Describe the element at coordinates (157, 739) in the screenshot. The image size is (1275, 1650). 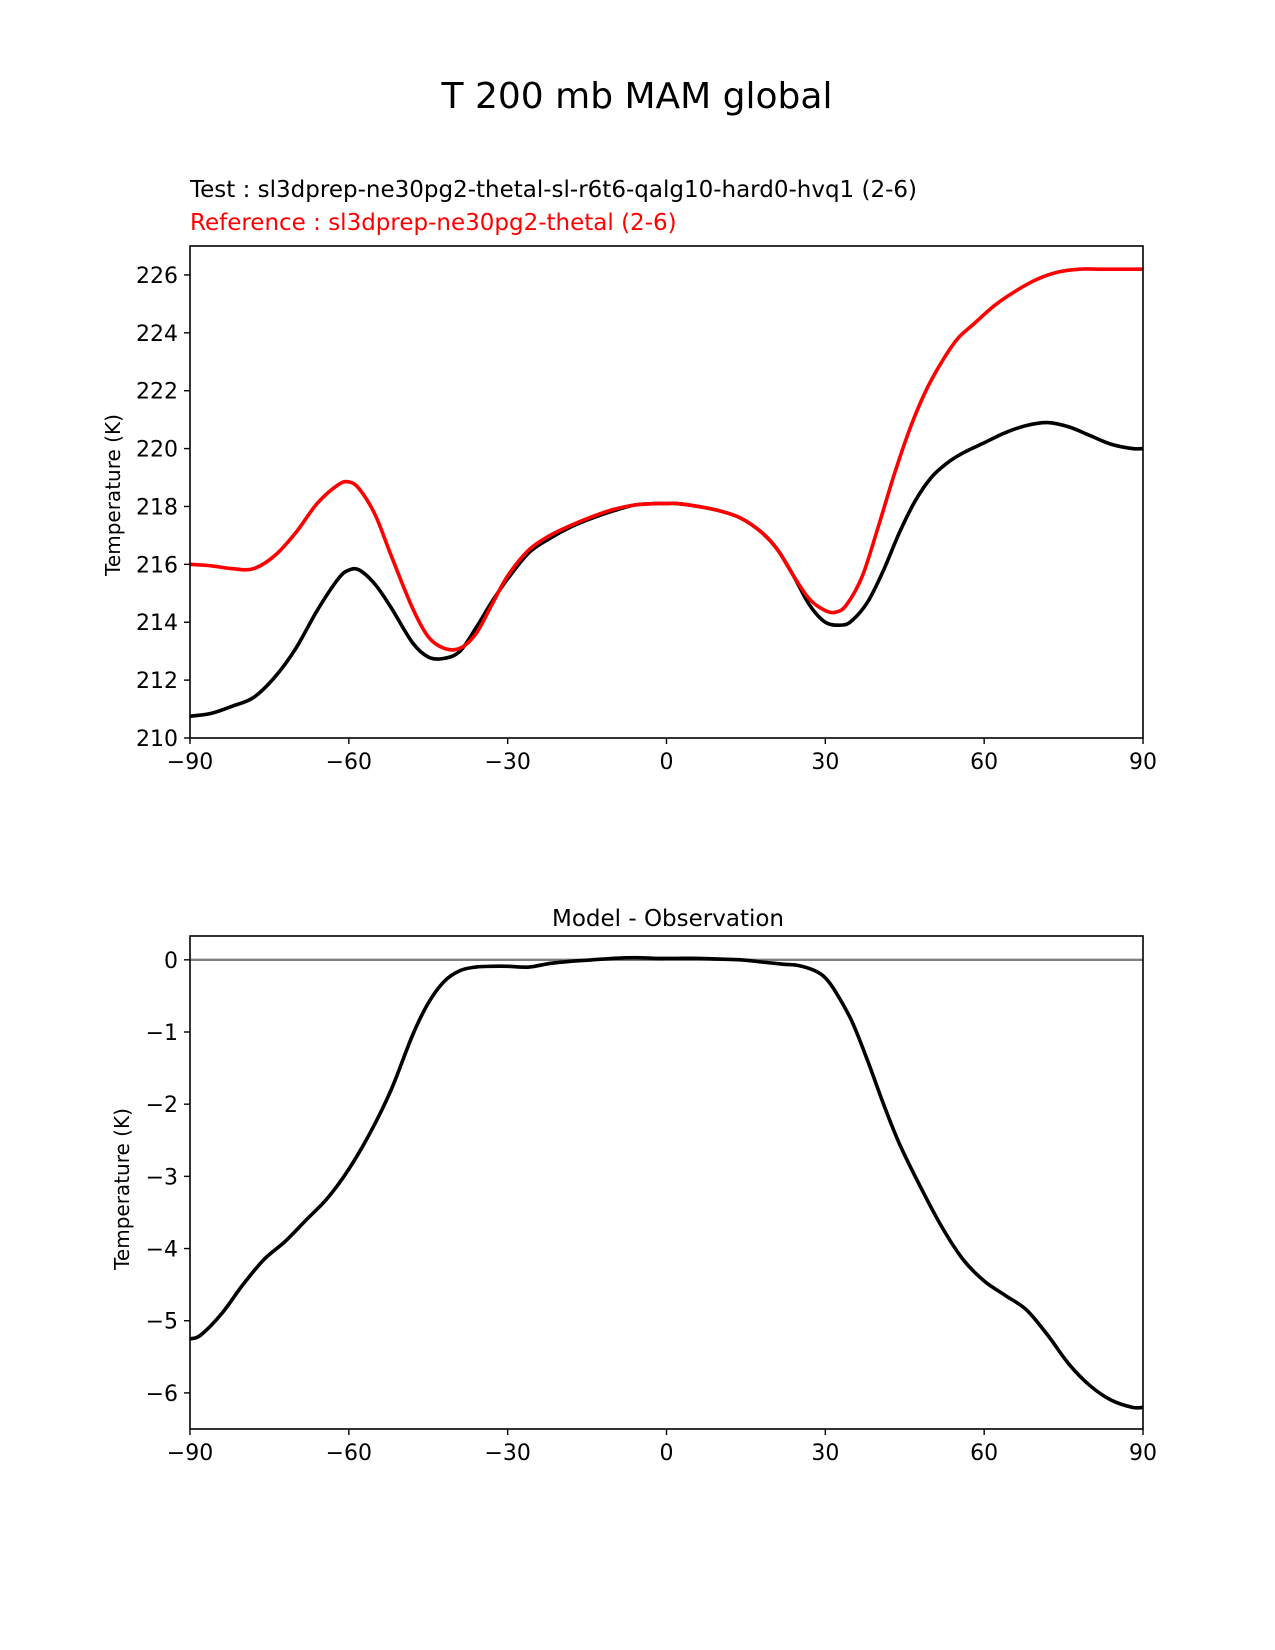
I see `top-y-tick-label: 210` at that location.